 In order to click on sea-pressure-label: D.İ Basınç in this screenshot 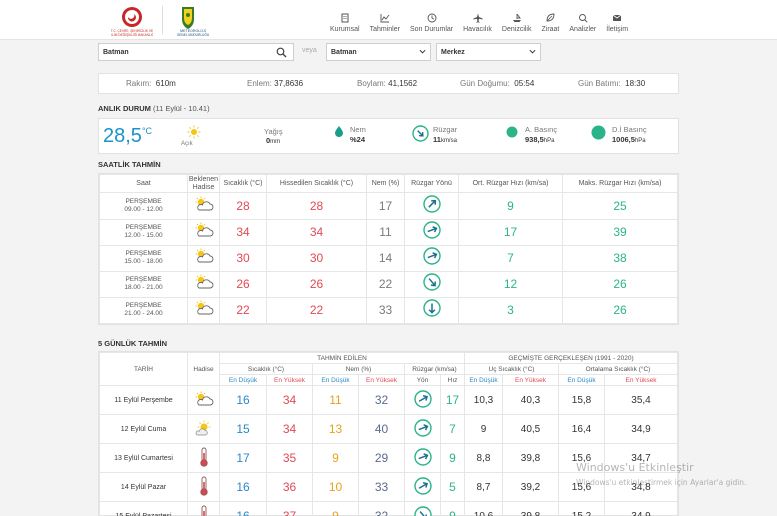, I will do `click(629, 129)`.